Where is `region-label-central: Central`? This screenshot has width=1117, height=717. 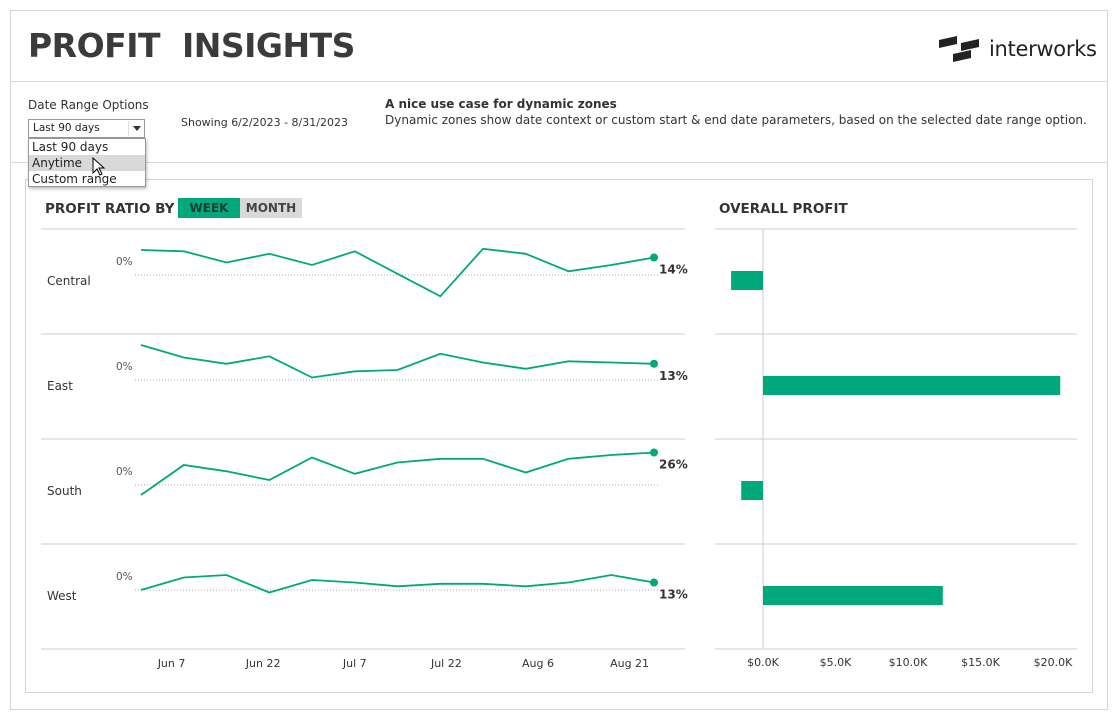
region-label-central: Central is located at coordinates (69, 281).